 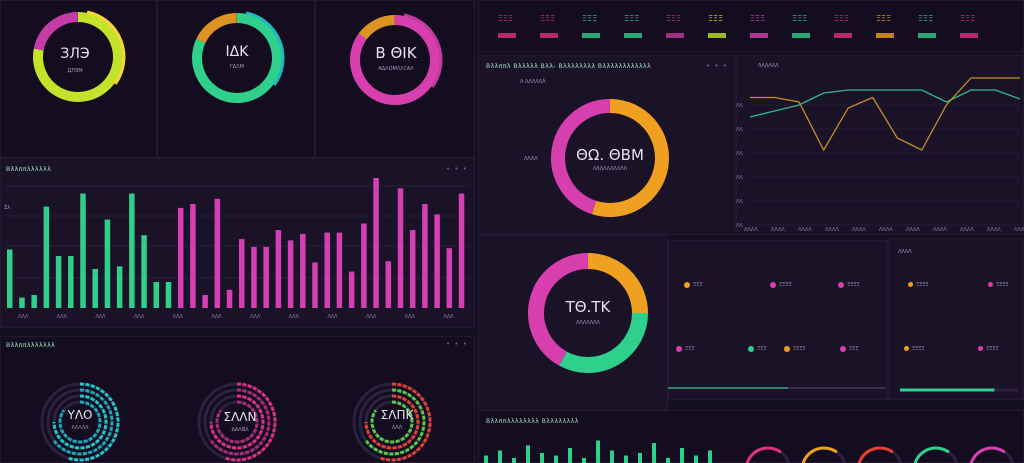 I want to click on gauge-3-value: Β ΘΙΚ, so click(x=396, y=53).